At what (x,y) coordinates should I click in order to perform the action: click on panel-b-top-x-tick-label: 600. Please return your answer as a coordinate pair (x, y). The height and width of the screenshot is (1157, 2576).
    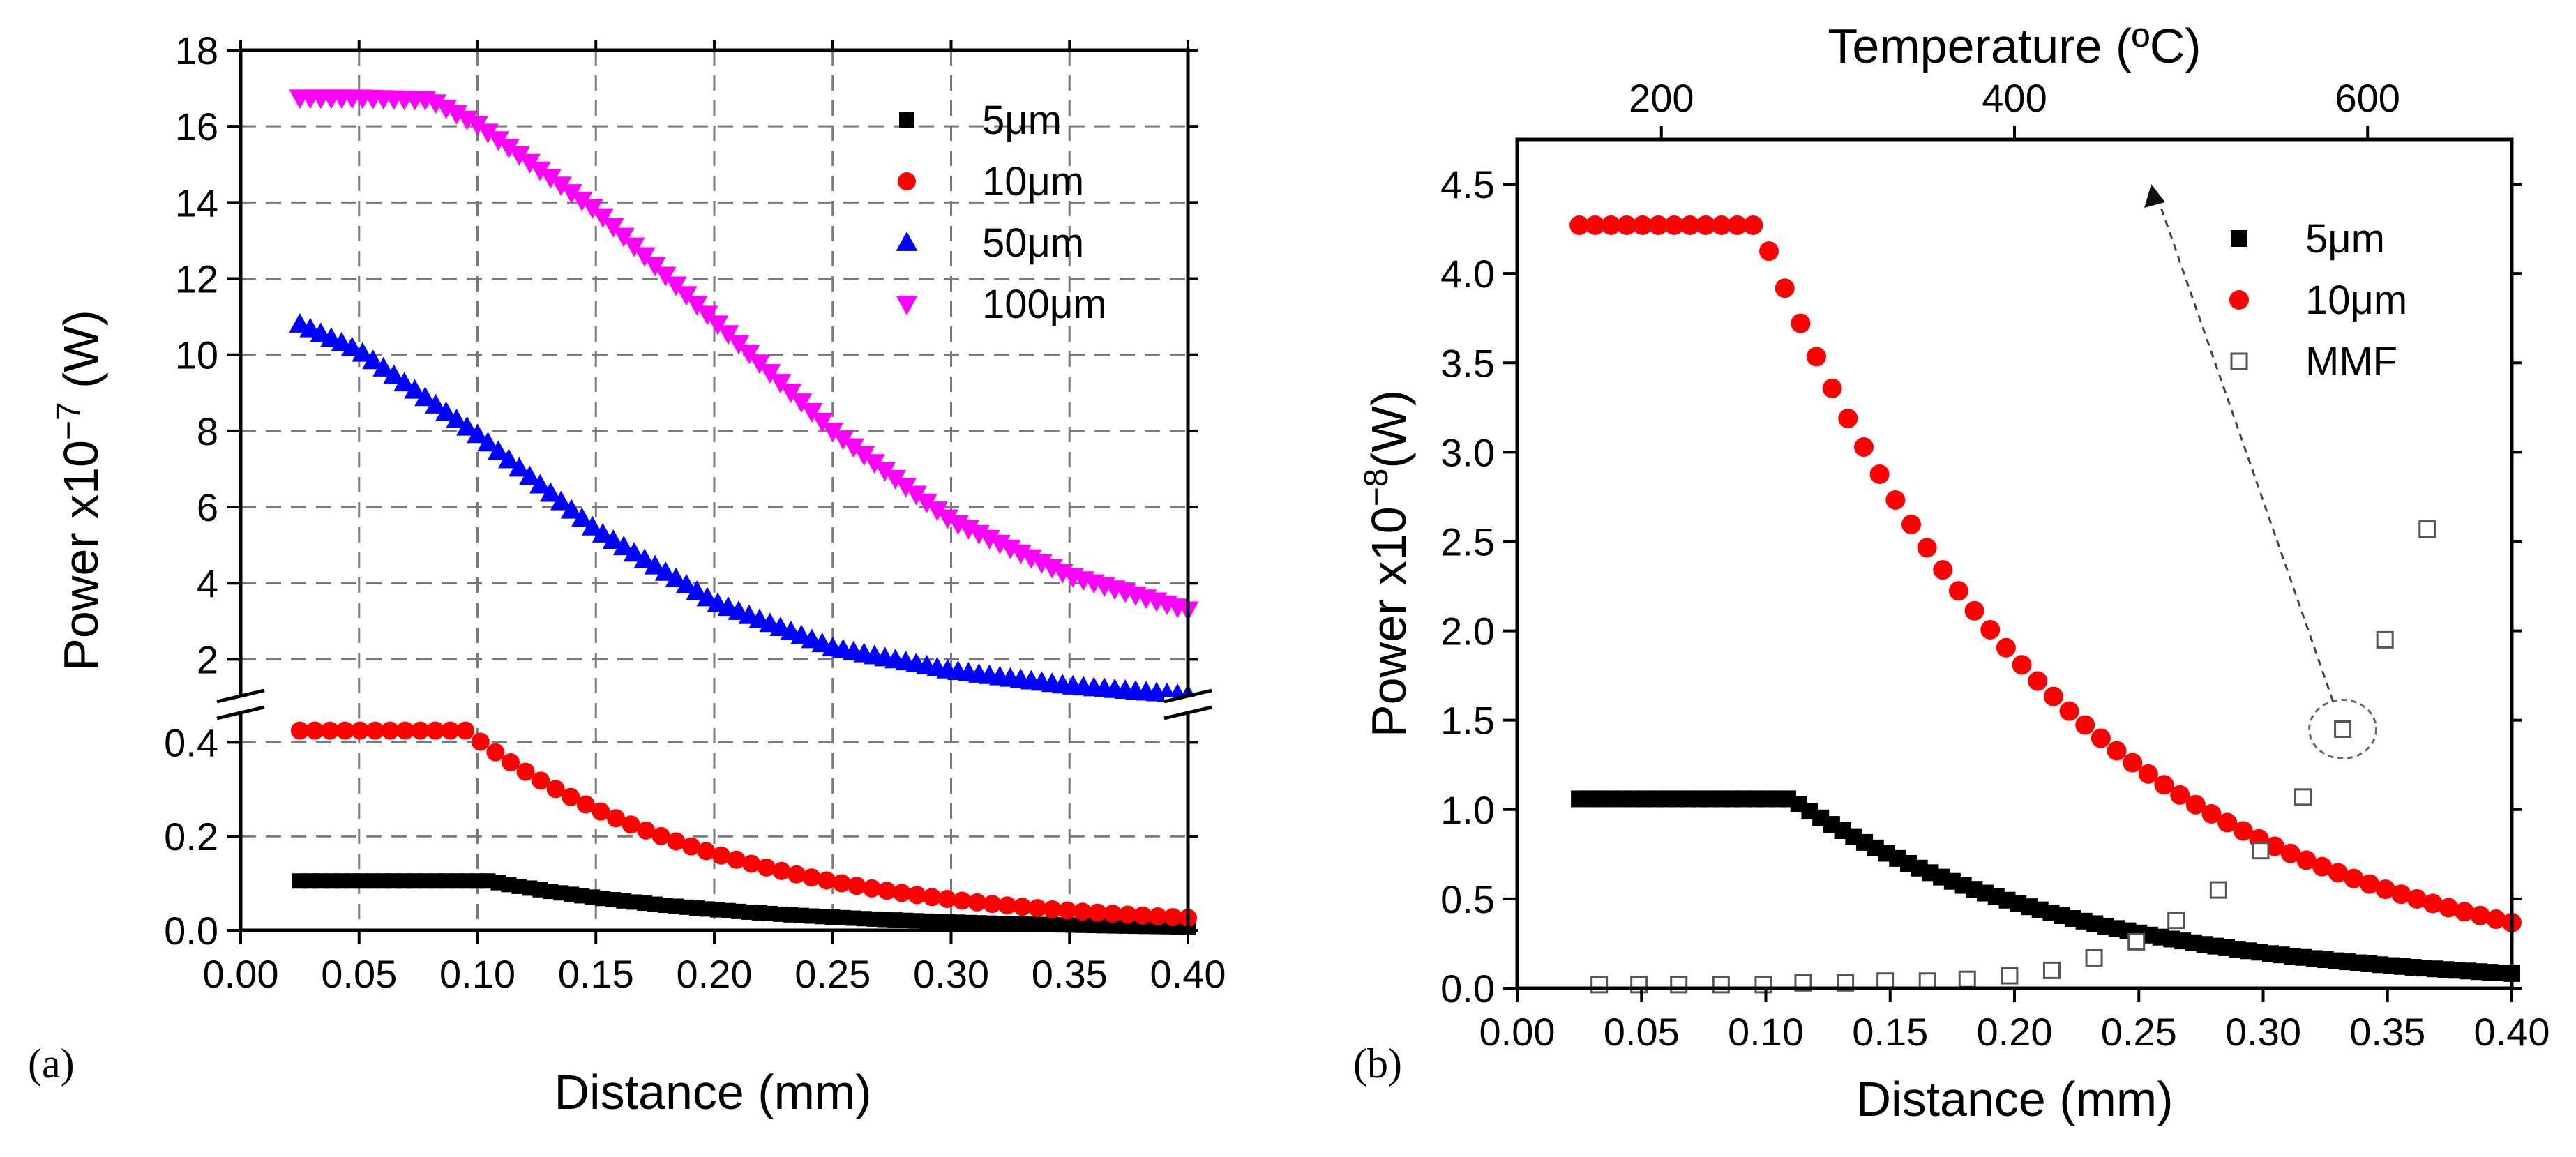
    Looking at the image, I should click on (2367, 98).